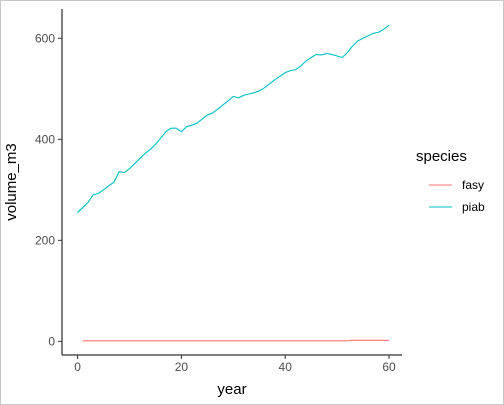  What do you see at coordinates (45, 139) in the screenshot?
I see `y-tick-label: 400` at bounding box center [45, 139].